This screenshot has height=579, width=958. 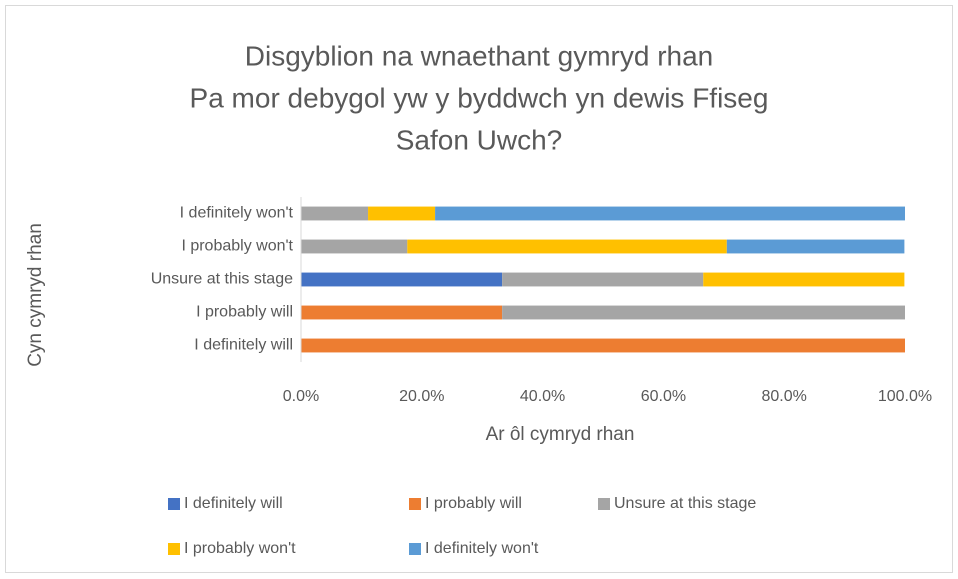 I want to click on x-axis-label: Ar ôl cymryd rhan, so click(x=560, y=434).